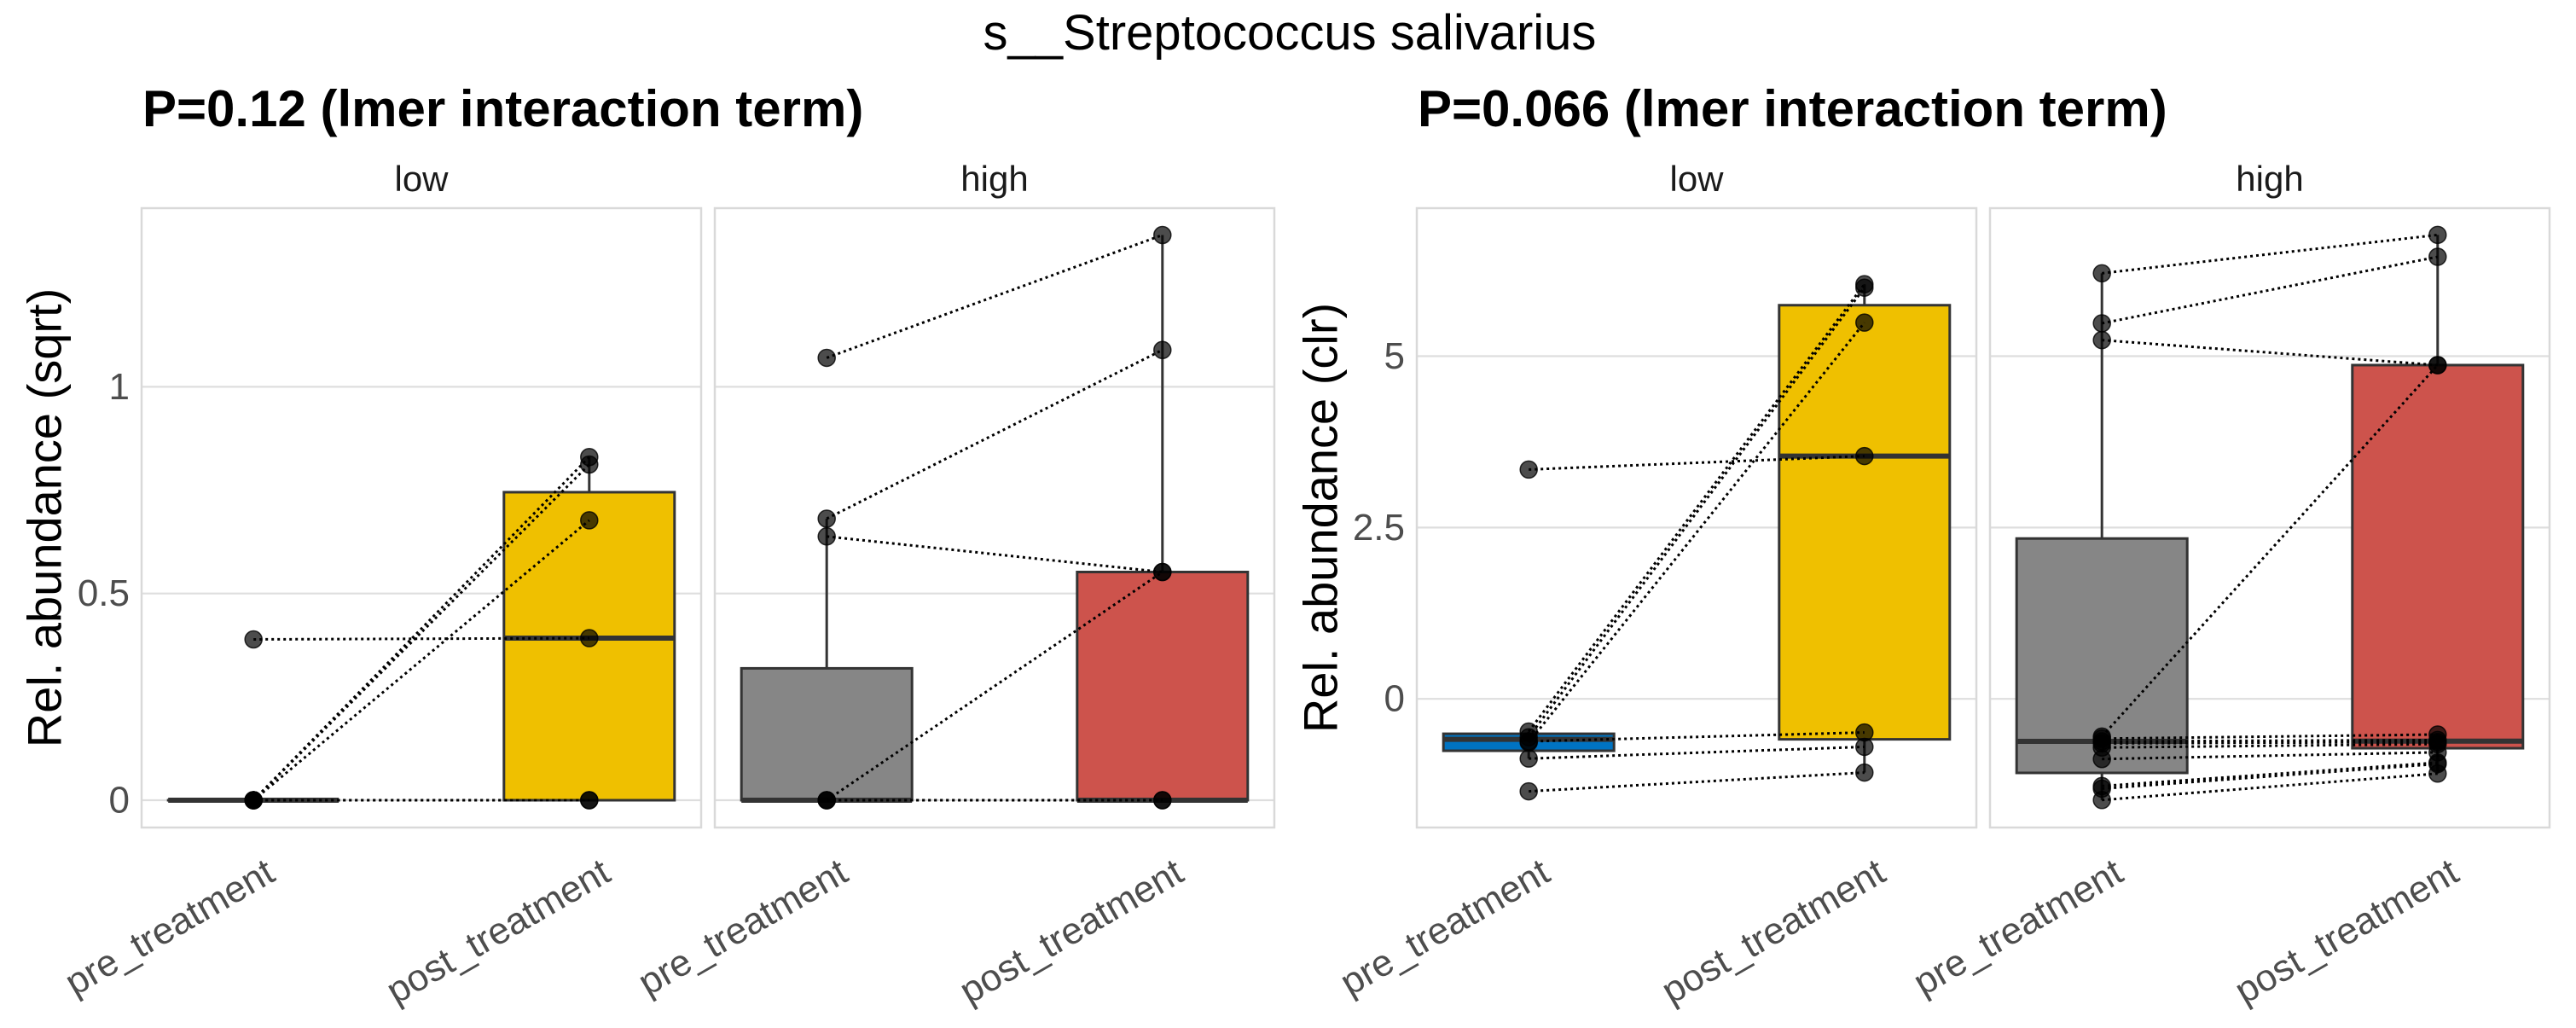  Describe the element at coordinates (45, 518) in the screenshot. I see `y-axis-label: Rel. abundance (sqrt)` at that location.